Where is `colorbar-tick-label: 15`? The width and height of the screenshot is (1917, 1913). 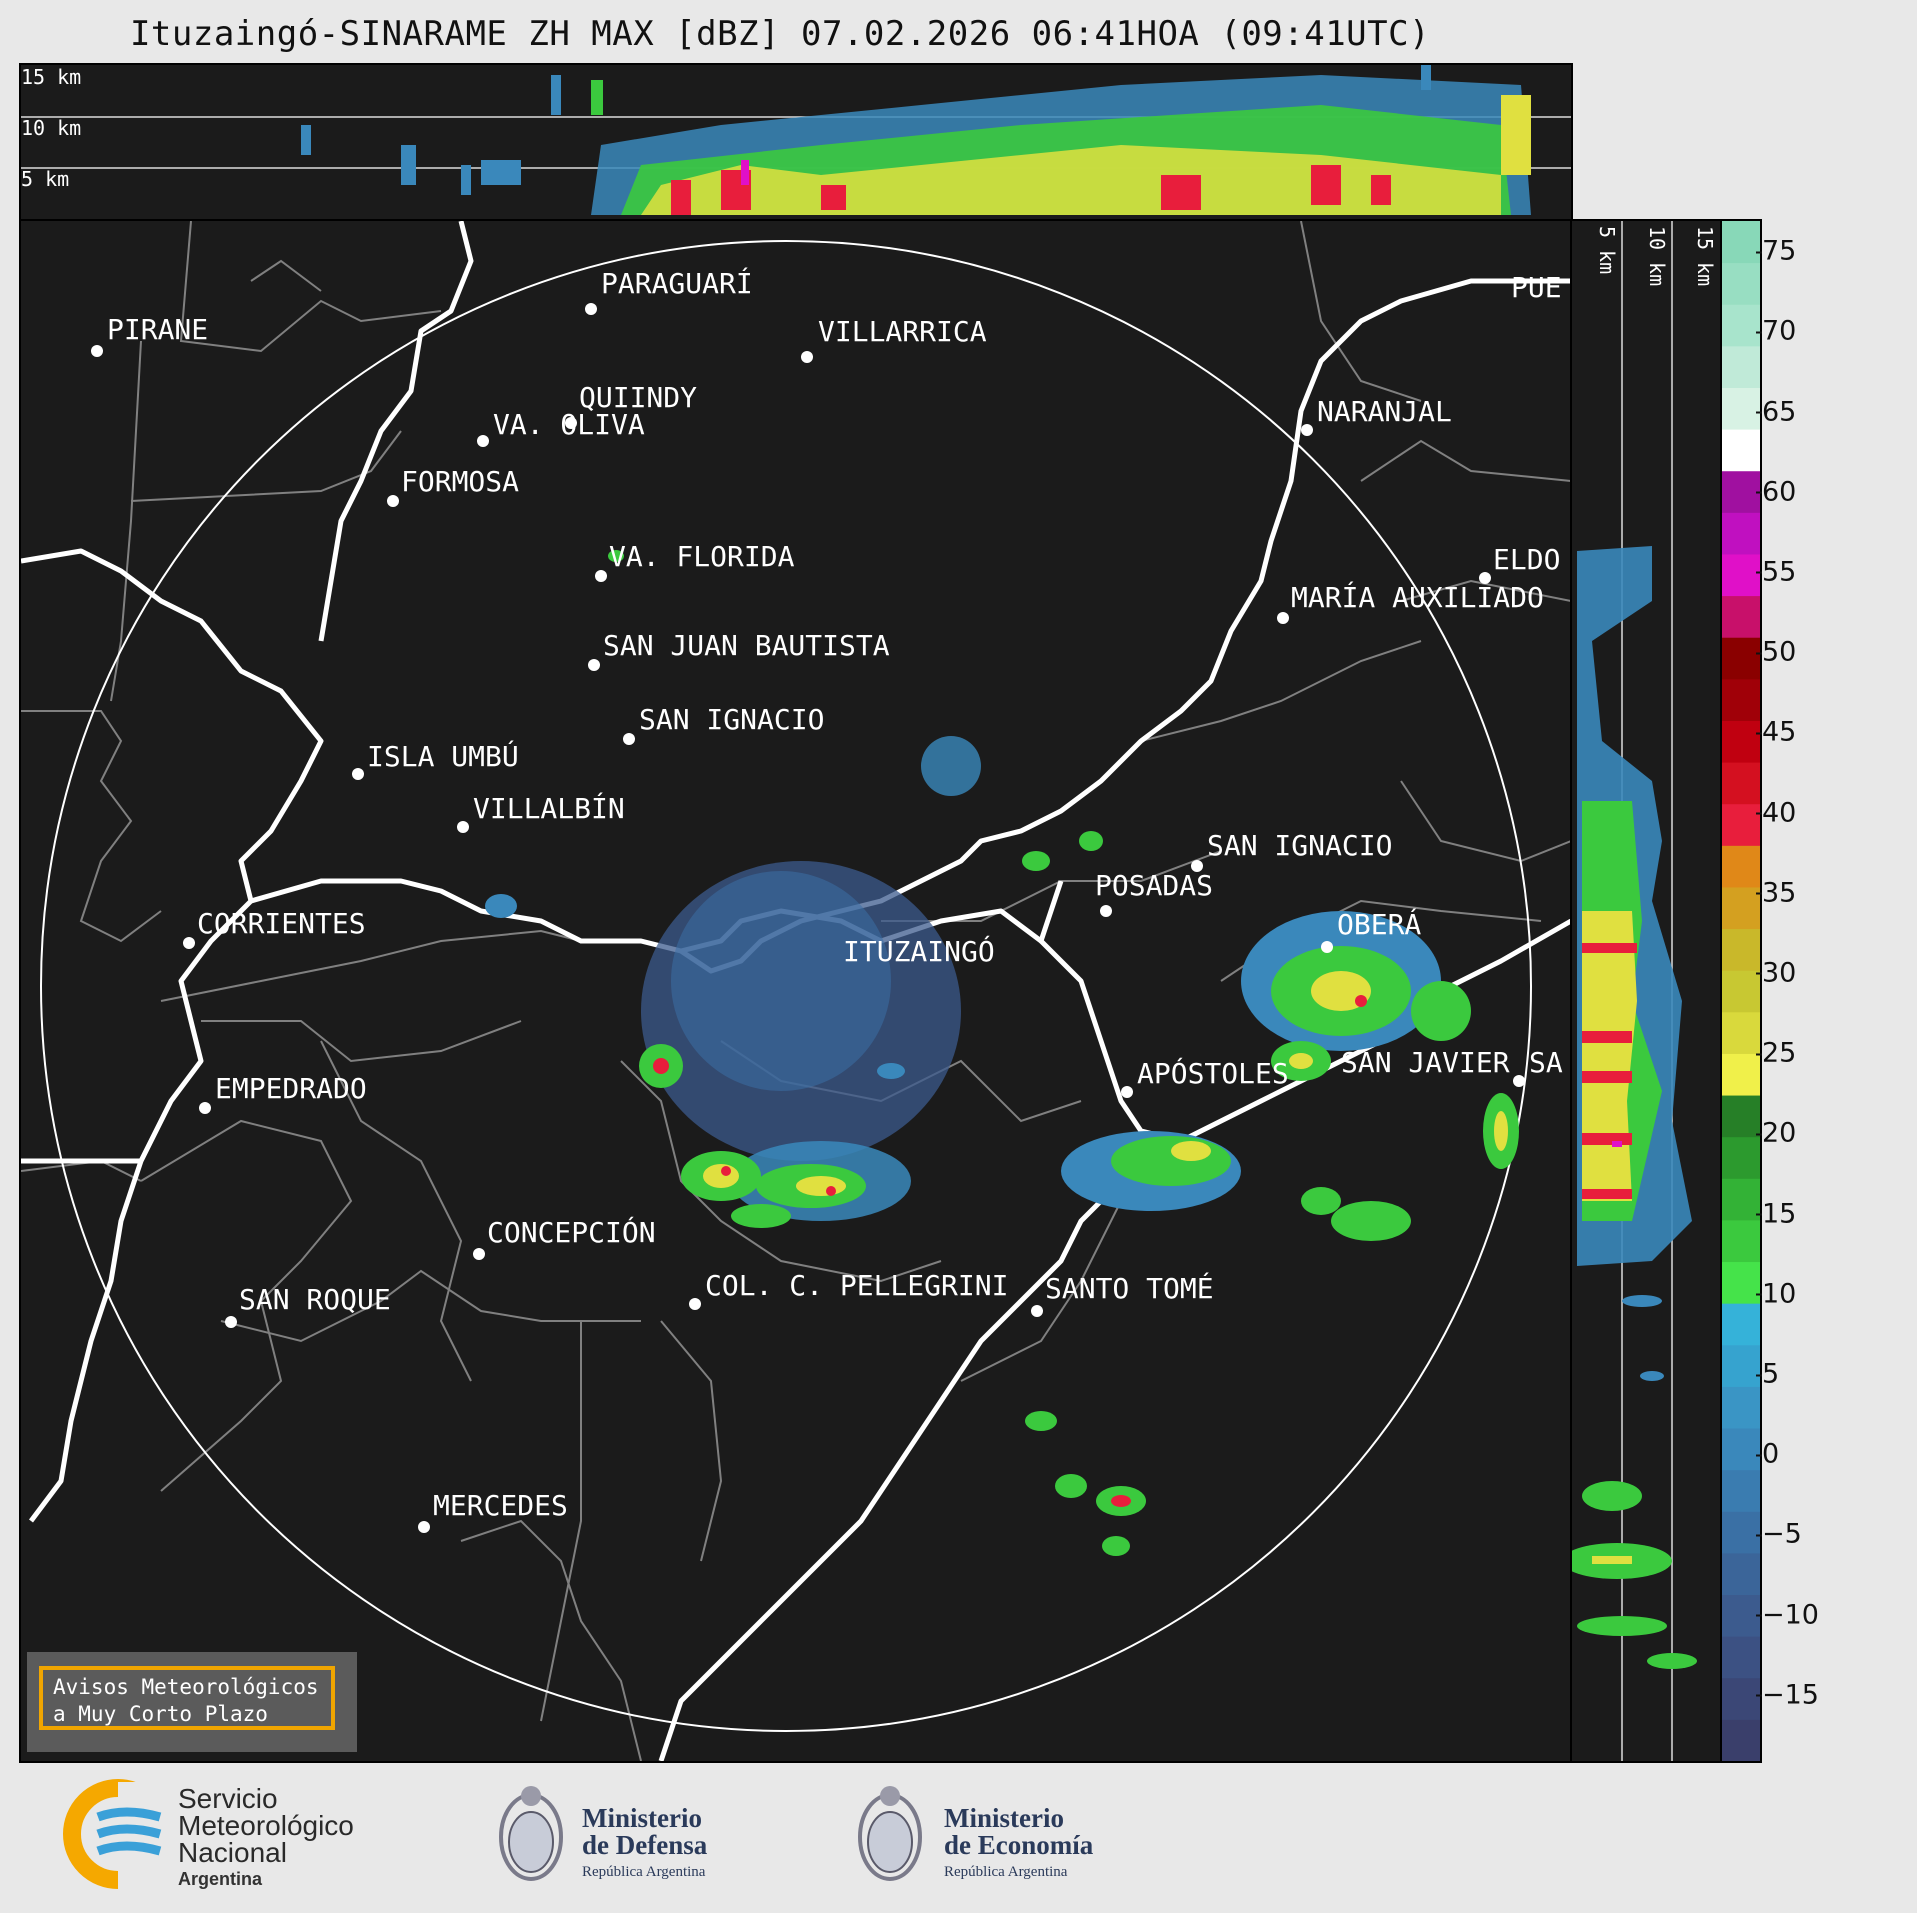
colorbar-tick-label: 15 is located at coordinates (1776, 1214).